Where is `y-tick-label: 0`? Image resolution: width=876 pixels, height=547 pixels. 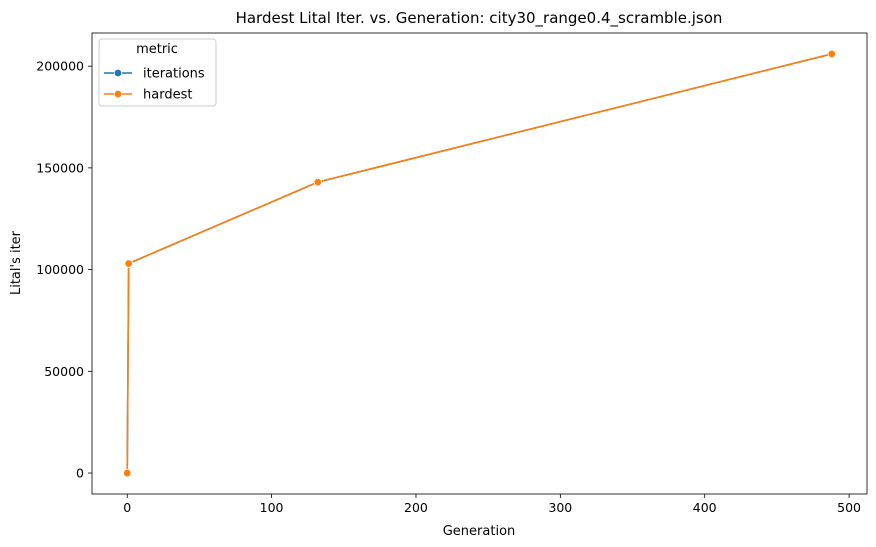 y-tick-label: 0 is located at coordinates (80, 473).